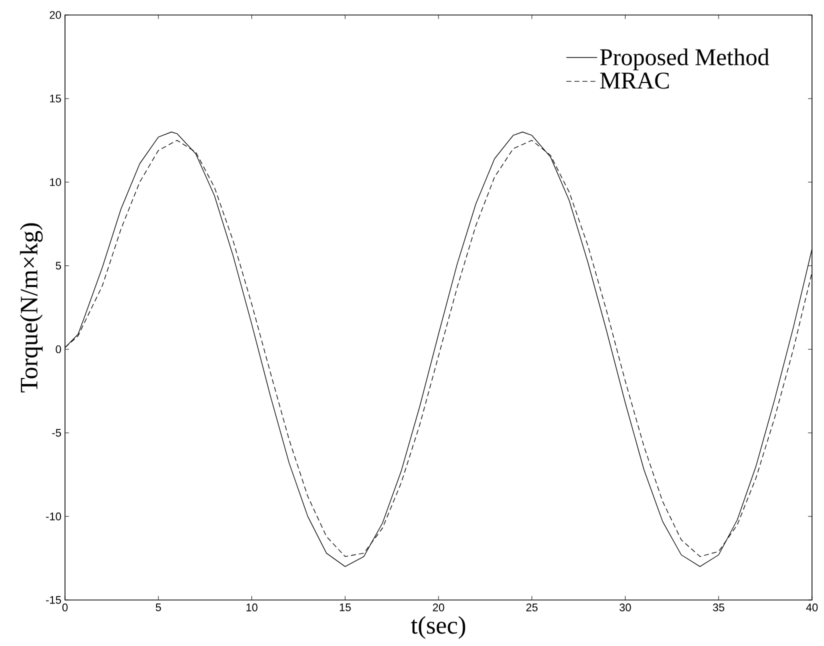 This screenshot has width=824, height=646. Describe the element at coordinates (438, 608) in the screenshot. I see `x-tick-label: 20` at that location.